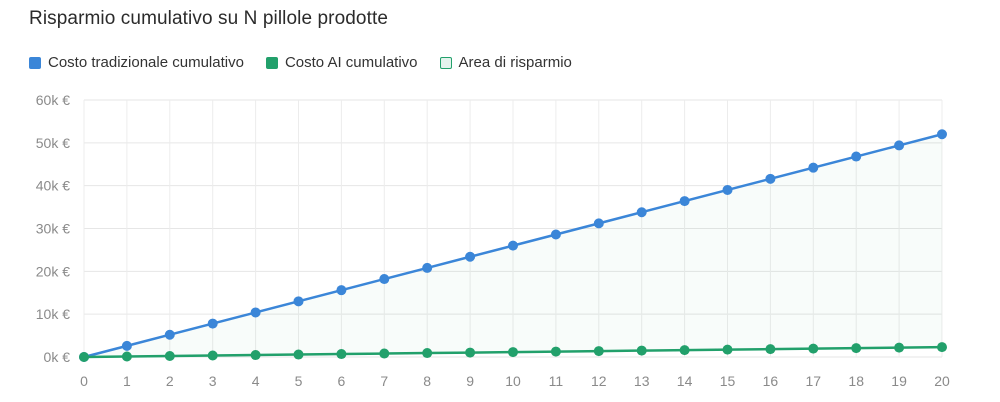 This screenshot has width=1000, height=402. Describe the element at coordinates (899, 381) in the screenshot. I see `x-tick-label-19: 19` at that location.